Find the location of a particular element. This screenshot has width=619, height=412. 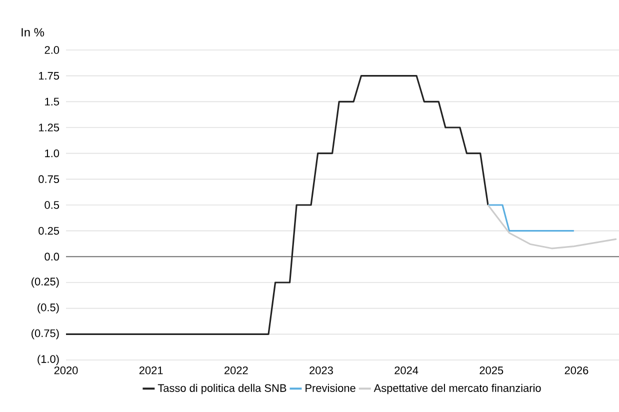

y-tick-label: (0.75) is located at coordinates (45, 334).